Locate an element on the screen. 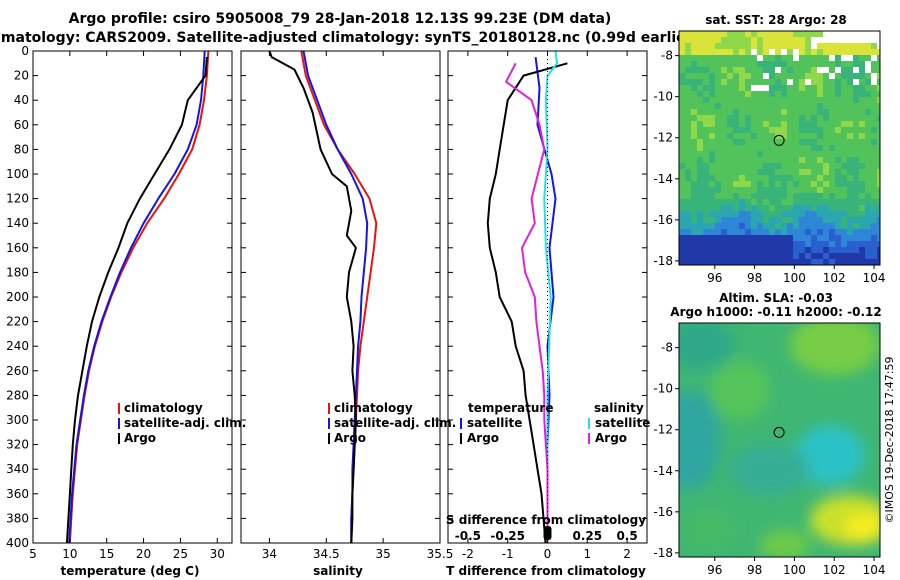  sst-map-frame is located at coordinates (779, 148).